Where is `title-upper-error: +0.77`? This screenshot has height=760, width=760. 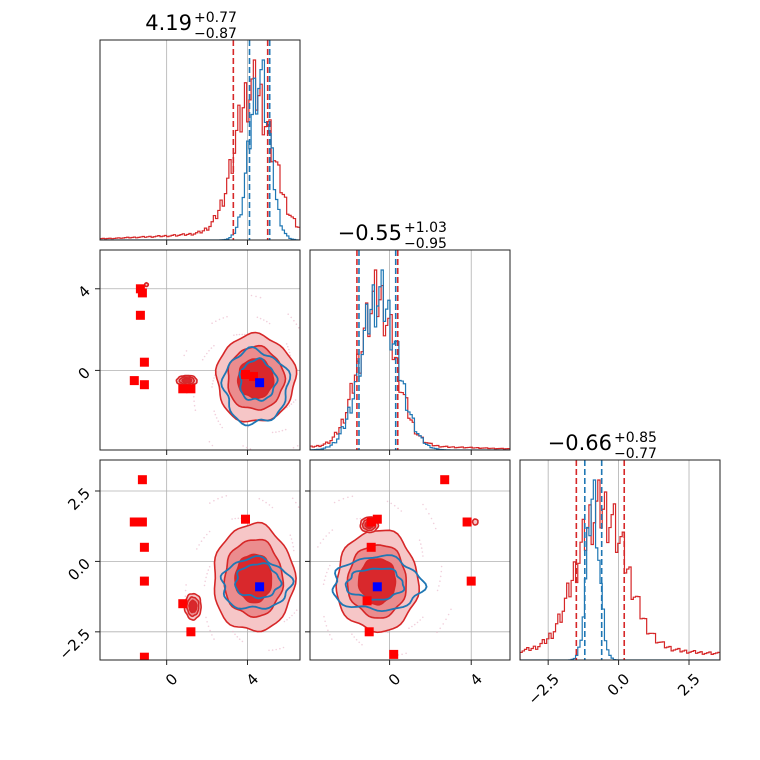
title-upper-error: +0.77 is located at coordinates (215, 18).